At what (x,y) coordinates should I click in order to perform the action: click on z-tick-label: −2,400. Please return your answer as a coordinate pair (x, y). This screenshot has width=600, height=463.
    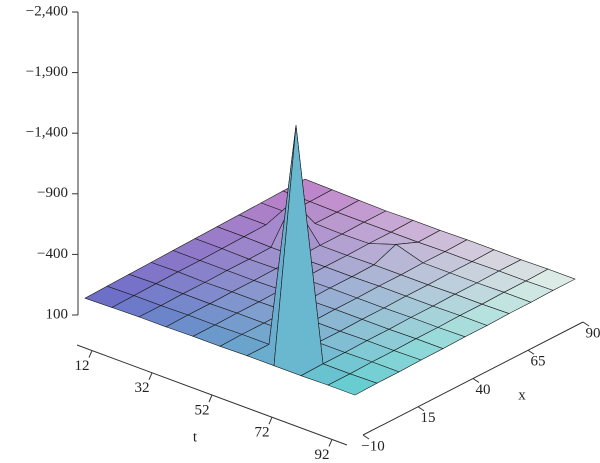
    Looking at the image, I should click on (47, 11).